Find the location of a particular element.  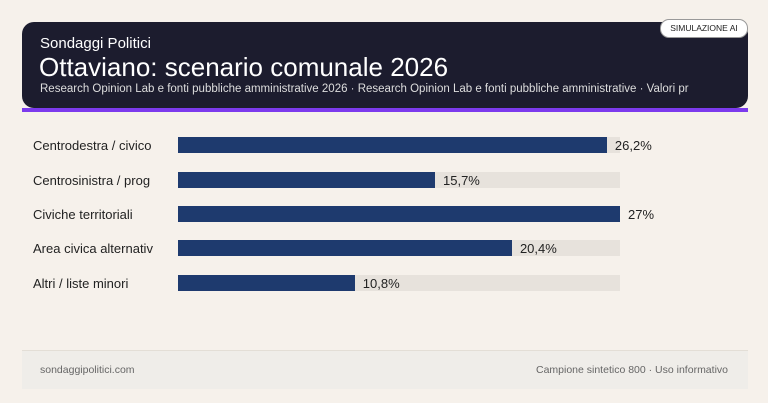

value-label: 15,7% is located at coordinates (461, 180).